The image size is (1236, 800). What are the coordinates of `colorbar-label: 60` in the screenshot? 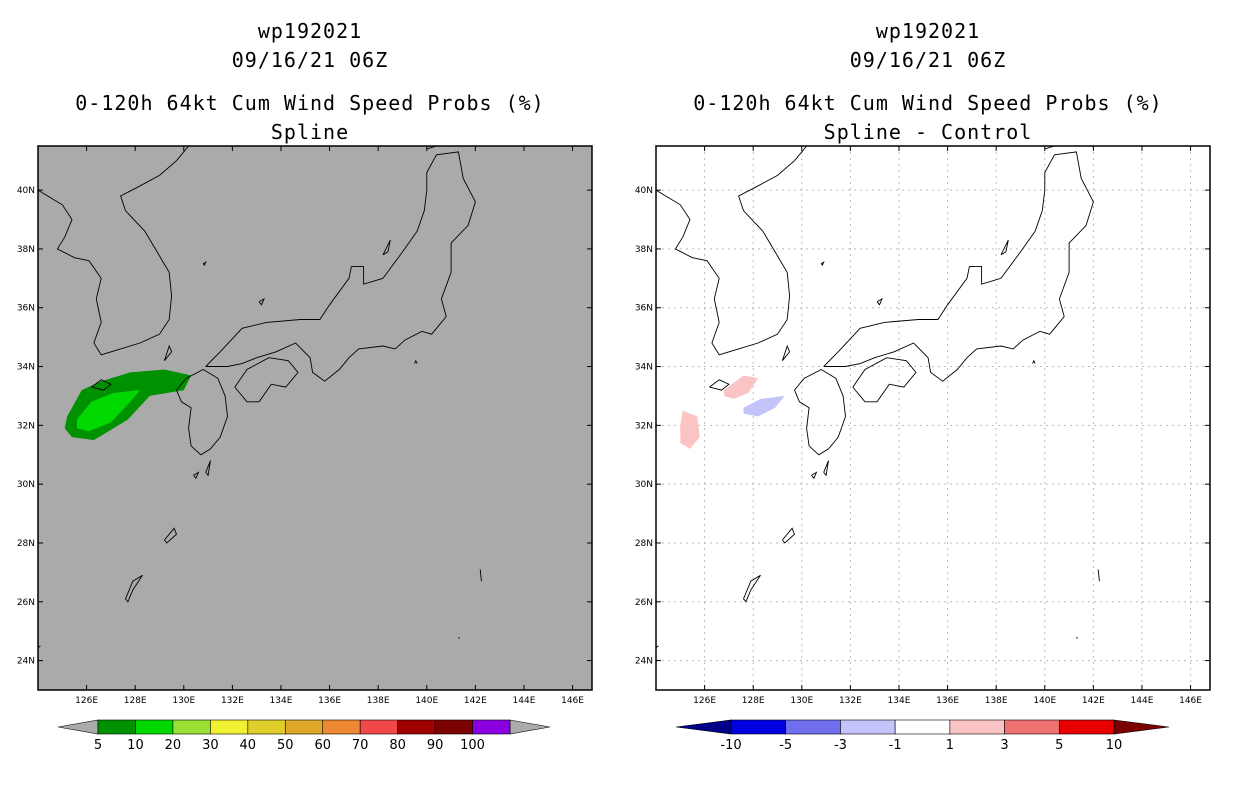 It's located at (322, 745).